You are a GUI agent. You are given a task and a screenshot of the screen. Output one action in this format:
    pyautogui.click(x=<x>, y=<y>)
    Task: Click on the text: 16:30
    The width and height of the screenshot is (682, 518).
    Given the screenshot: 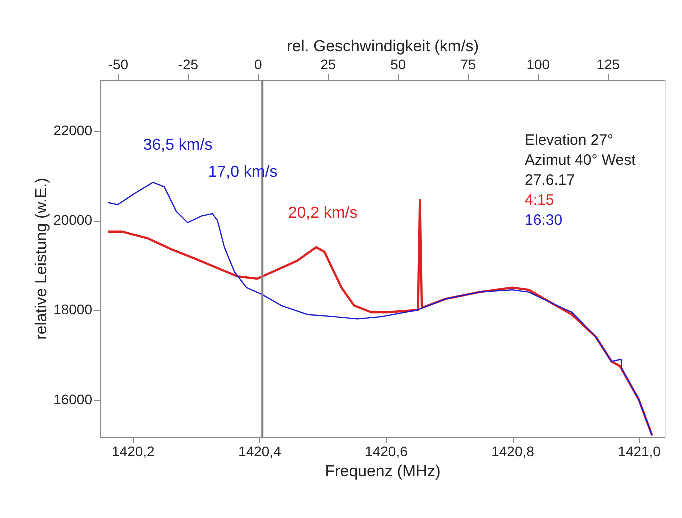 What is the action you would take?
    pyautogui.click(x=544, y=220)
    